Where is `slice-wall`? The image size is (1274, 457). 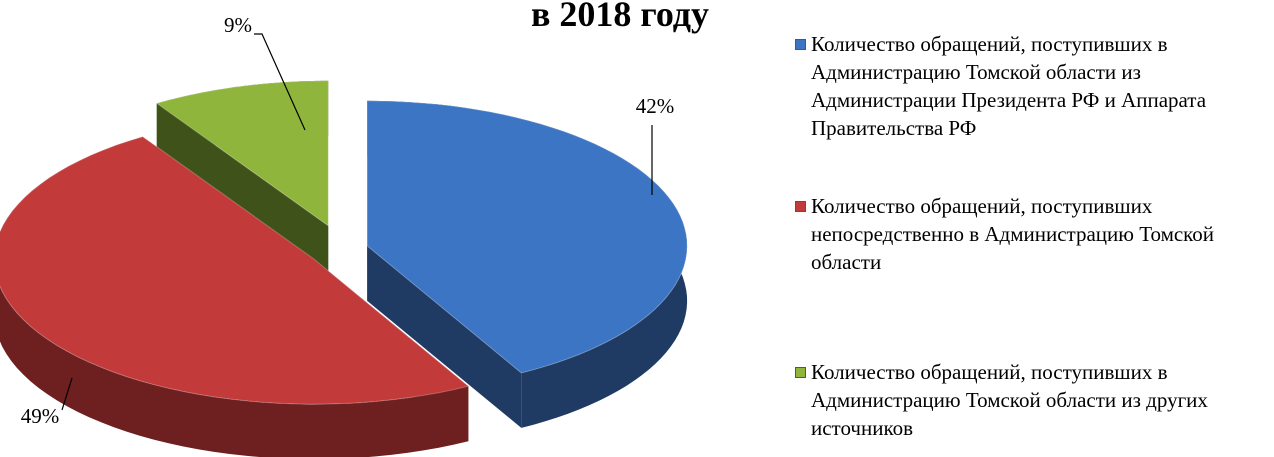 slice-wall is located at coordinates (444, 336).